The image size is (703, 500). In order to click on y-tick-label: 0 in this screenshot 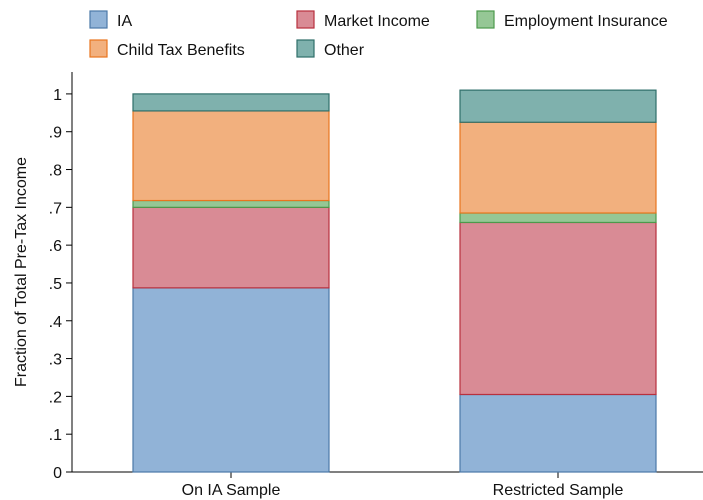, I will do `click(57, 473)`.